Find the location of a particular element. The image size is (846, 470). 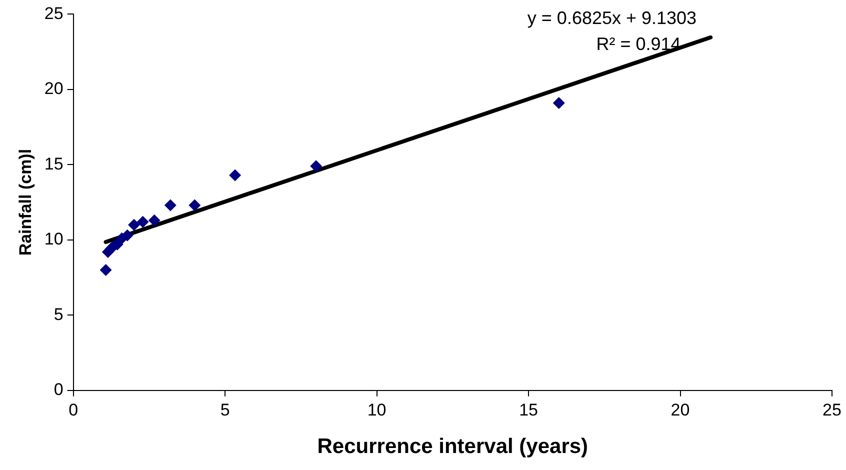

y-tick-label: 10 is located at coordinates (54, 239).